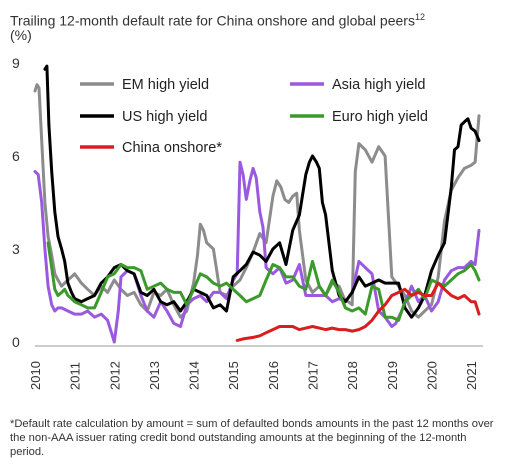 The height and width of the screenshot is (471, 507). Describe the element at coordinates (172, 148) in the screenshot. I see `legend-label: China onshore*` at that location.